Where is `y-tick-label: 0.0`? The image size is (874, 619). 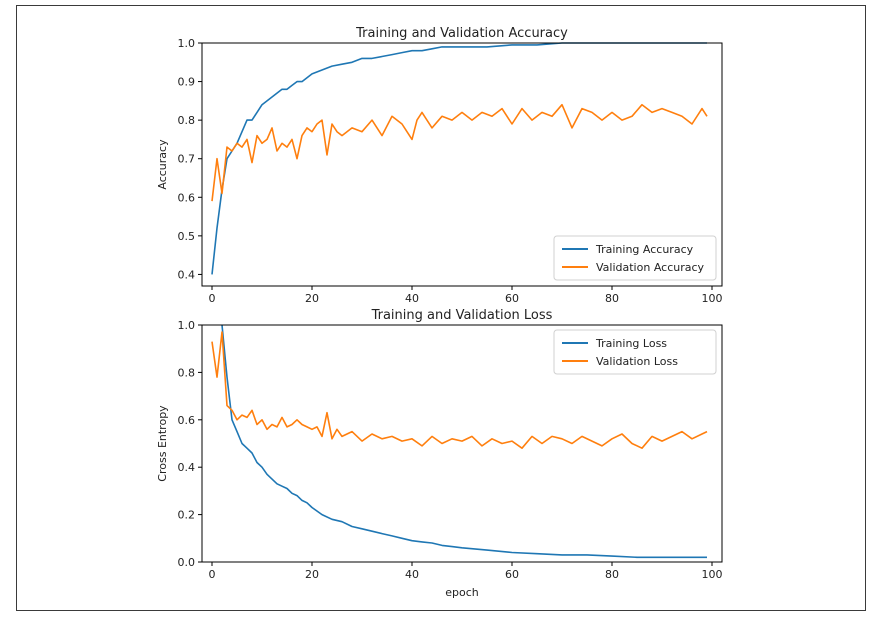 y-tick-label: 0.0 is located at coordinates (187, 562).